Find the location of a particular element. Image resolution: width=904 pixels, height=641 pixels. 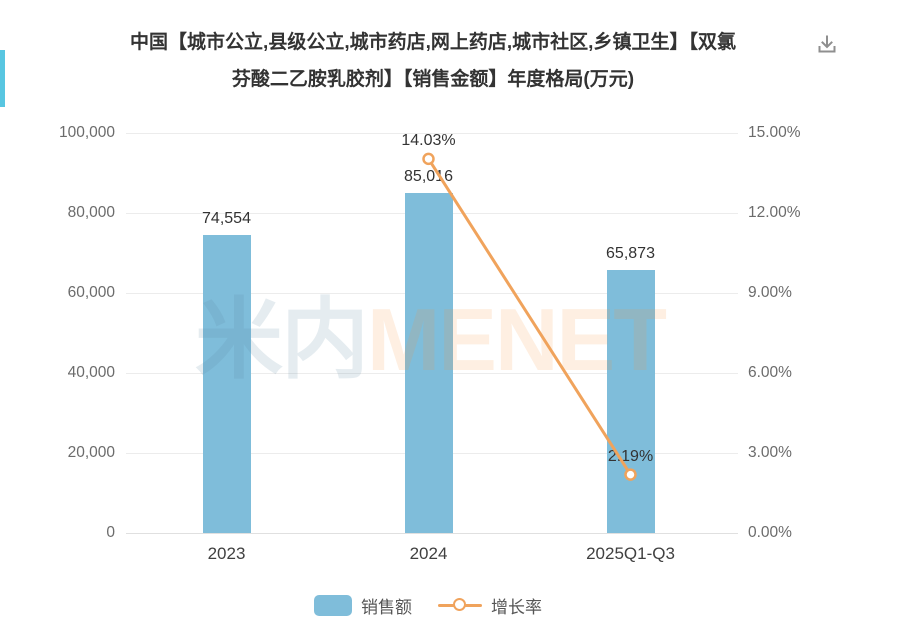

chart-legend: 销售额 增长率 is located at coordinates (428, 605).